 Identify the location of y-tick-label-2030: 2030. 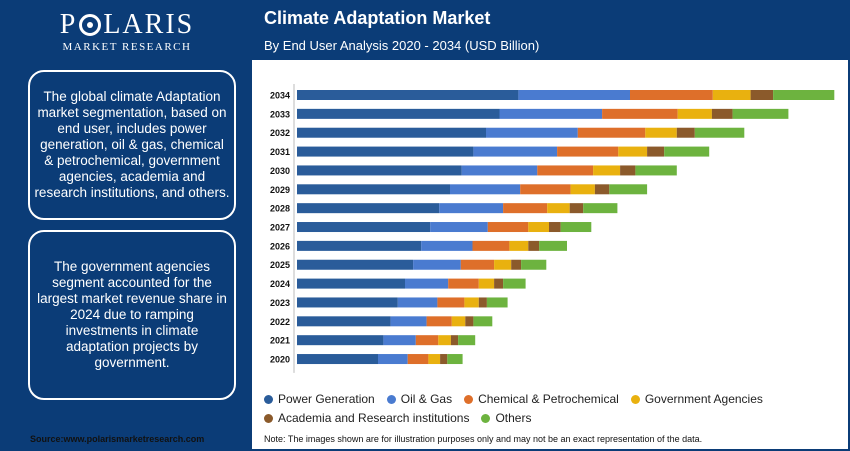
(280, 171).